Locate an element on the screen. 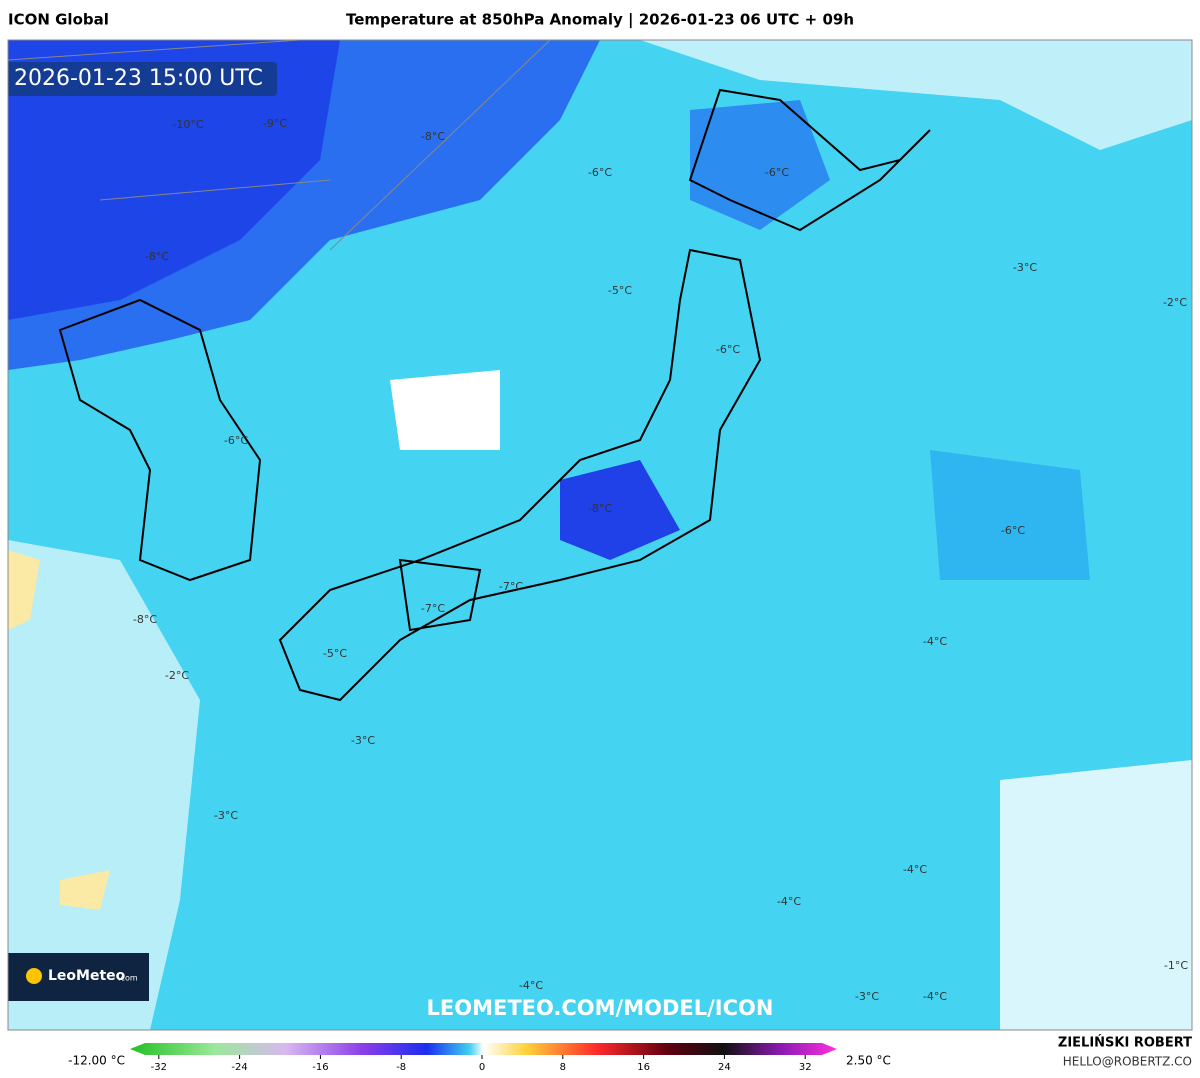 Image resolution: width=1200 pixels, height=1078 pixels. colorbar-tick-label: 24 is located at coordinates (724, 1067).